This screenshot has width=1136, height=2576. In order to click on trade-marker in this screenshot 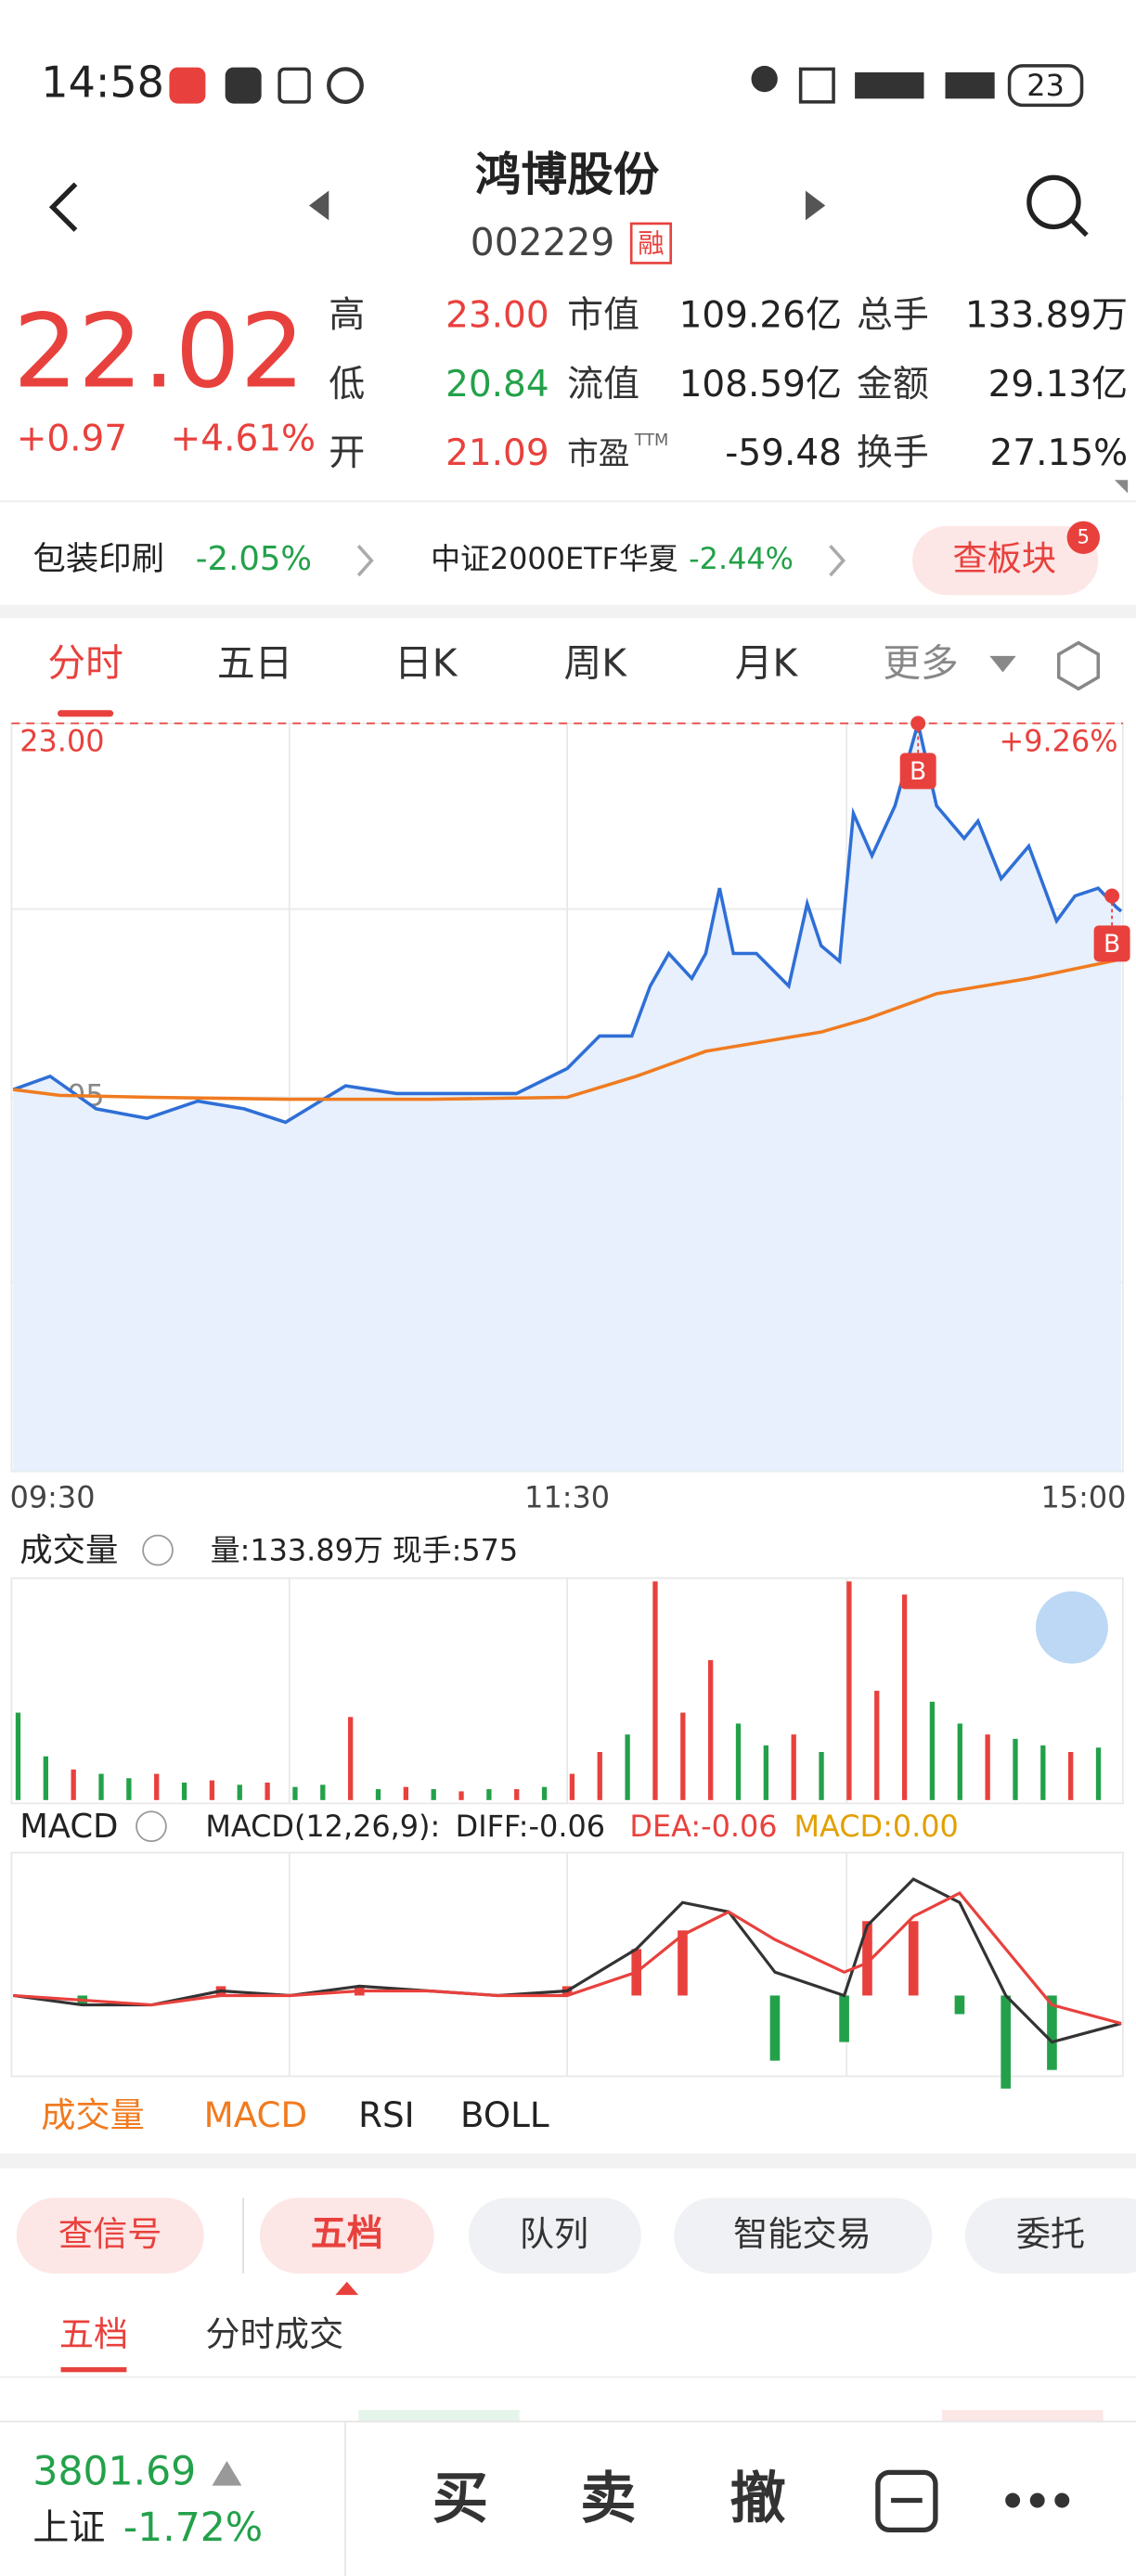, I will do `click(917, 771)`.